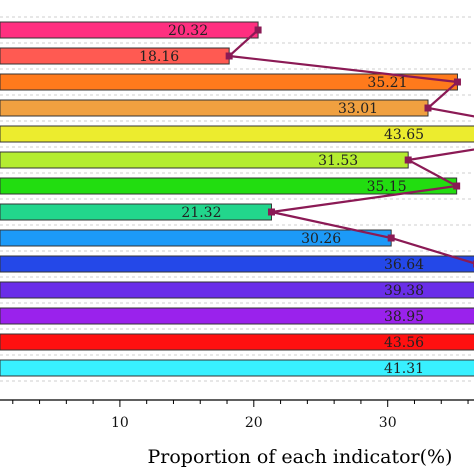  Describe the element at coordinates (404, 265) in the screenshot. I see `data-label: 36.64` at that location.